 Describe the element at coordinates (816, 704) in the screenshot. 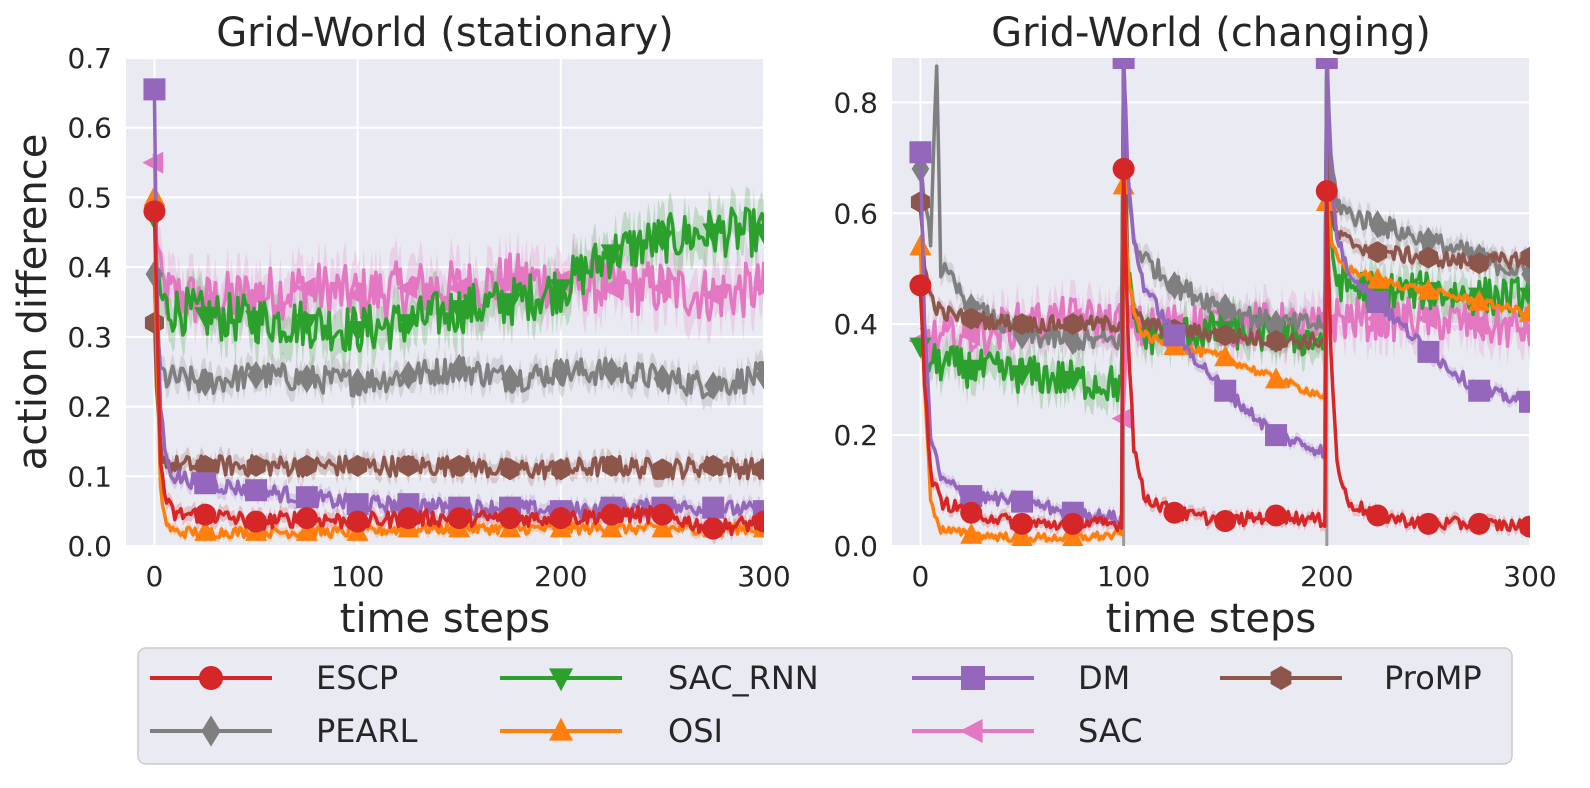

I see `legend-items: ESCP SAC_RNN DM ProMP PEARL OSI SAC` at that location.